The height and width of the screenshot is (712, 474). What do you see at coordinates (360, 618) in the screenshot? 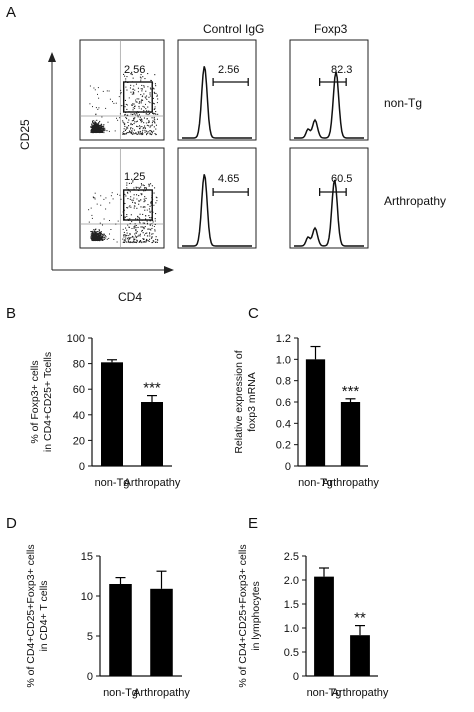
I see `significance-stars: **` at bounding box center [360, 618].